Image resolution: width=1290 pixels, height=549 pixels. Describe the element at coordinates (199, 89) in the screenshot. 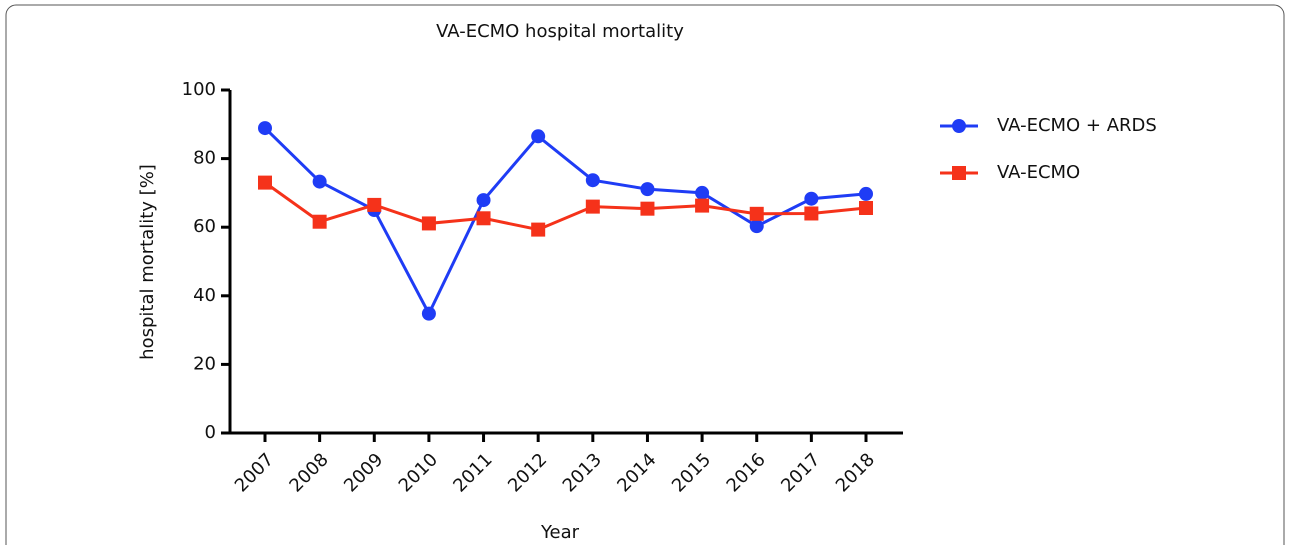

I see `y-tick-label: 100` at that location.